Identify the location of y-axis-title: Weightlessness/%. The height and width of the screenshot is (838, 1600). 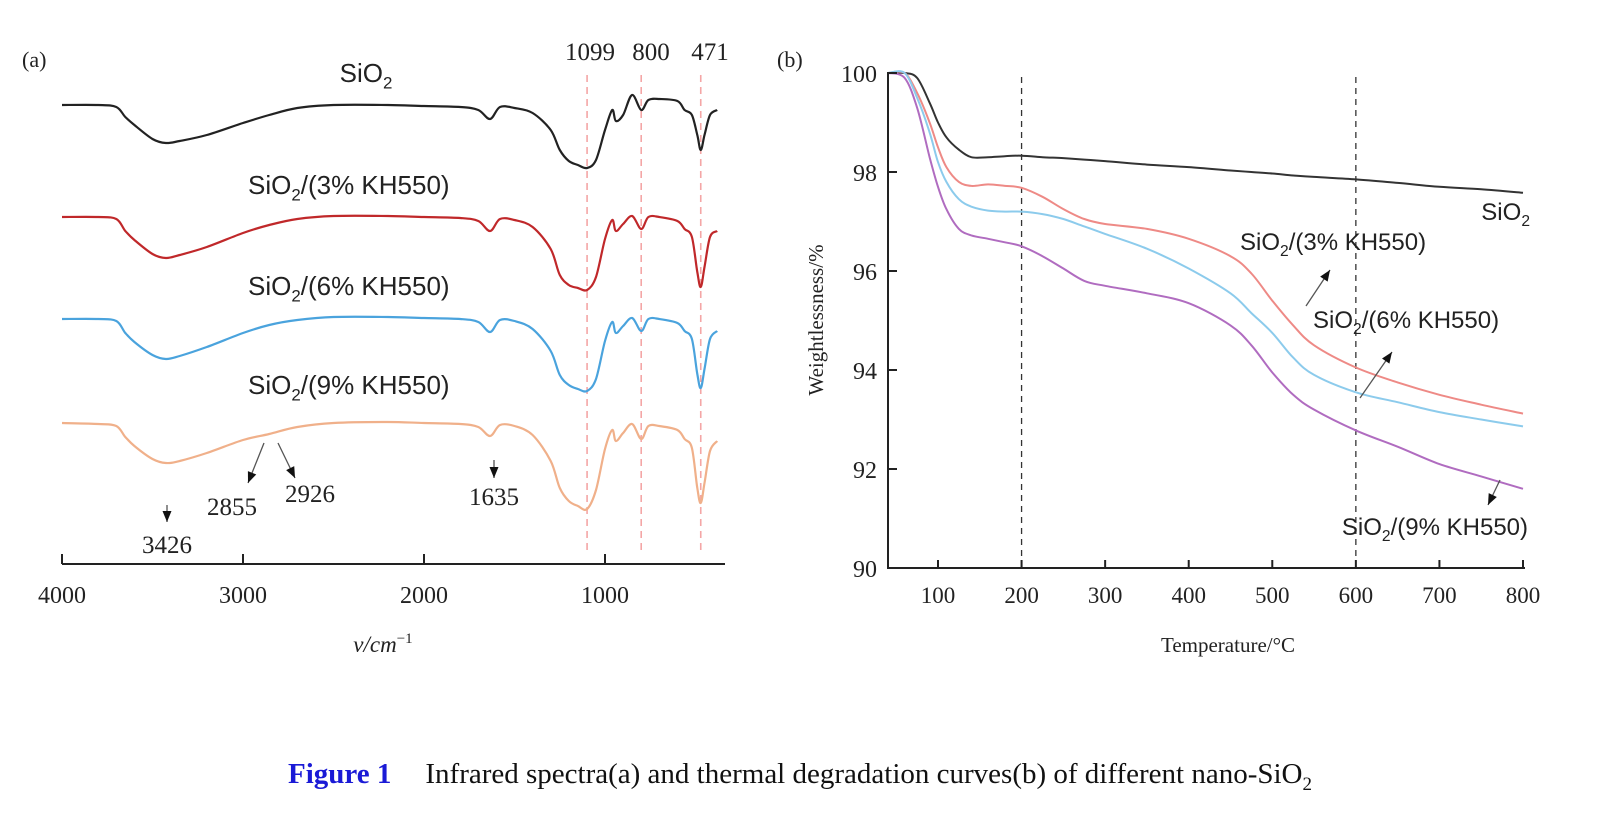
(816, 319).